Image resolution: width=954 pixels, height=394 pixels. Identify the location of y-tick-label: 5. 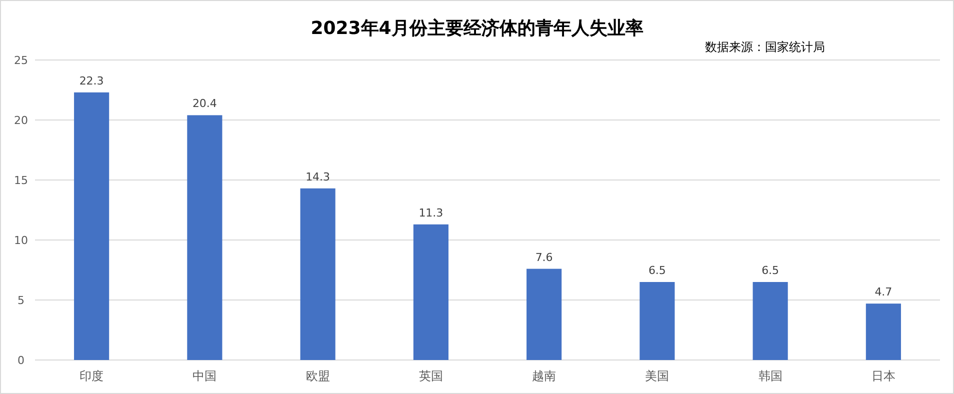
(21, 300).